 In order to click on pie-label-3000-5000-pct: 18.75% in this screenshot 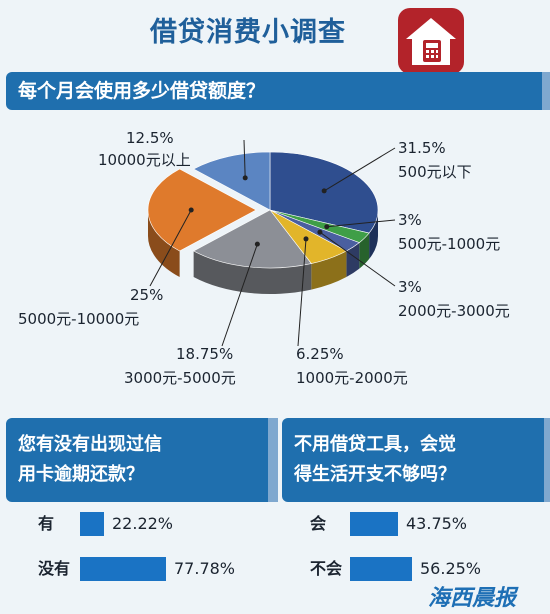, I will do `click(205, 354)`.